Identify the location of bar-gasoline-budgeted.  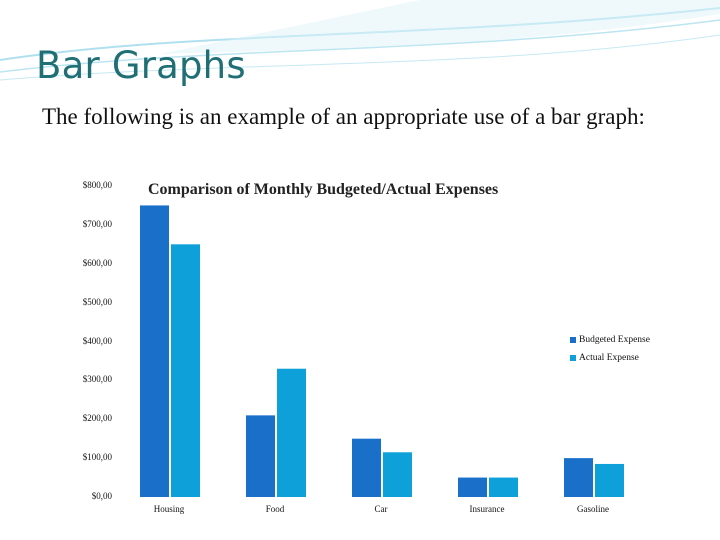
(578, 477).